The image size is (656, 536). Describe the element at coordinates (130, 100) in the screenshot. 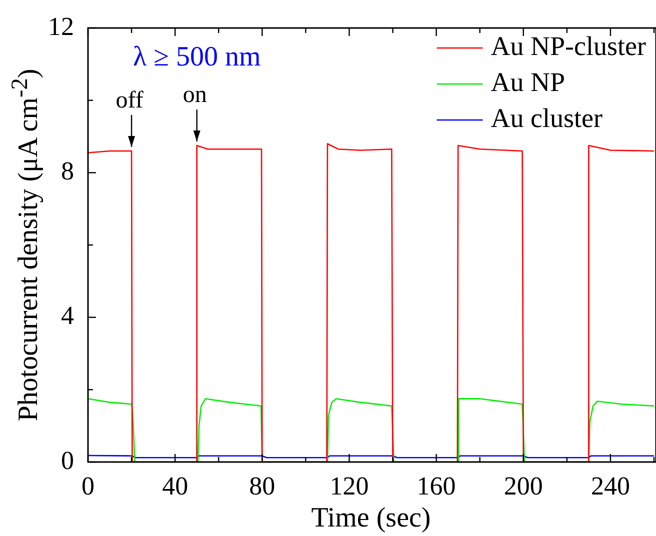

I see `annotation: off` at that location.